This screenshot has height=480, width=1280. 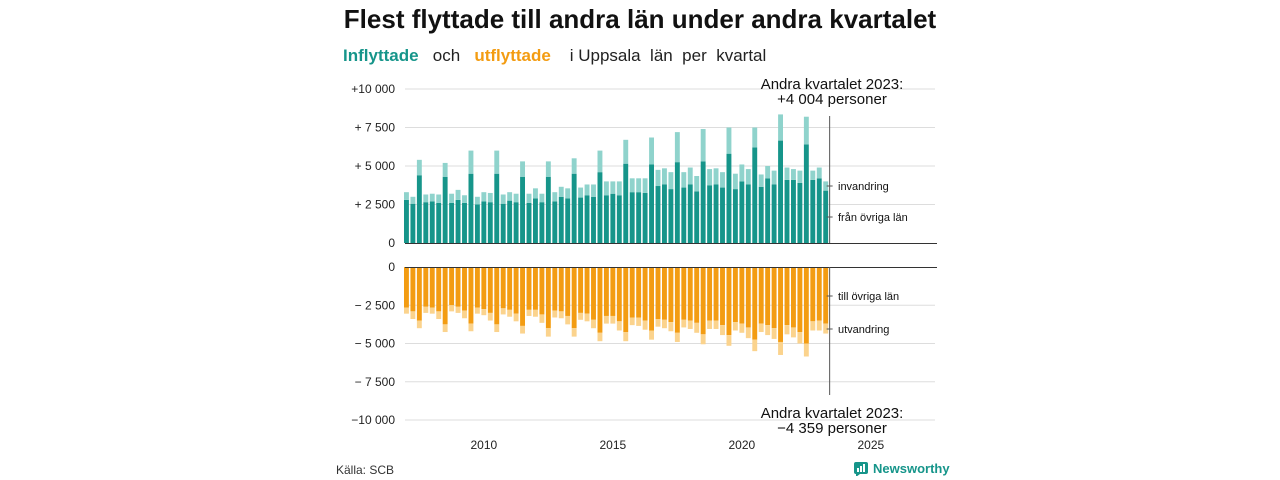 What do you see at coordinates (373, 89) in the screenshot?
I see `y-tick-label-top: +10 000` at bounding box center [373, 89].